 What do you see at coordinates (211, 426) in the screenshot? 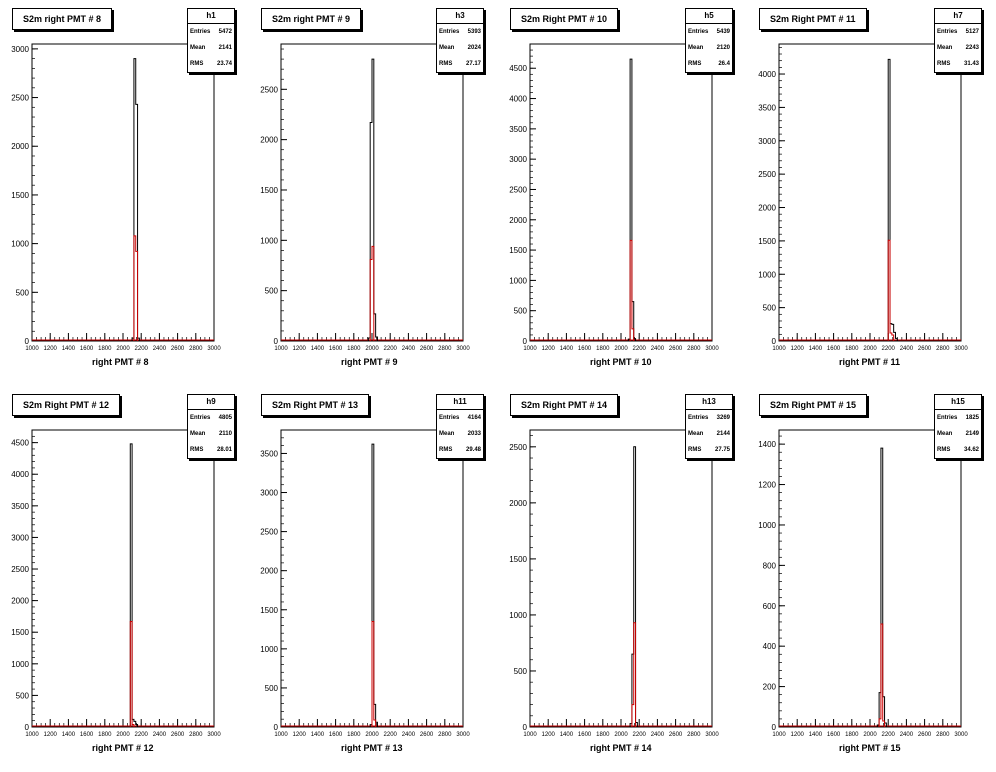
I see `stats-box: h9 Entries 4805 Mean 2110 RMS 28.01` at bounding box center [211, 426].